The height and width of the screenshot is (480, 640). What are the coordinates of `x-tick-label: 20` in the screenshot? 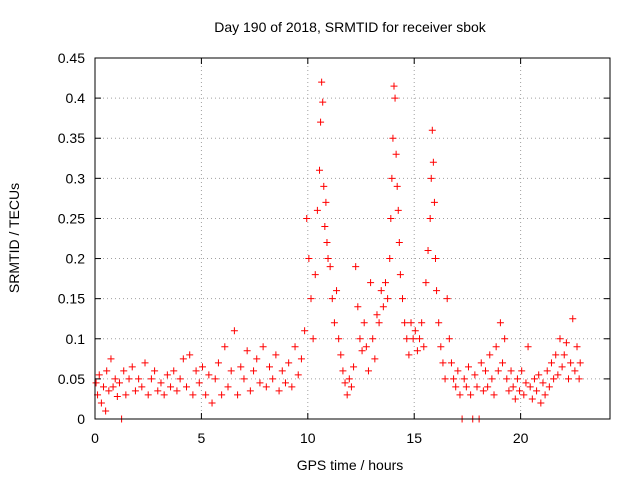 It's located at (521, 438).